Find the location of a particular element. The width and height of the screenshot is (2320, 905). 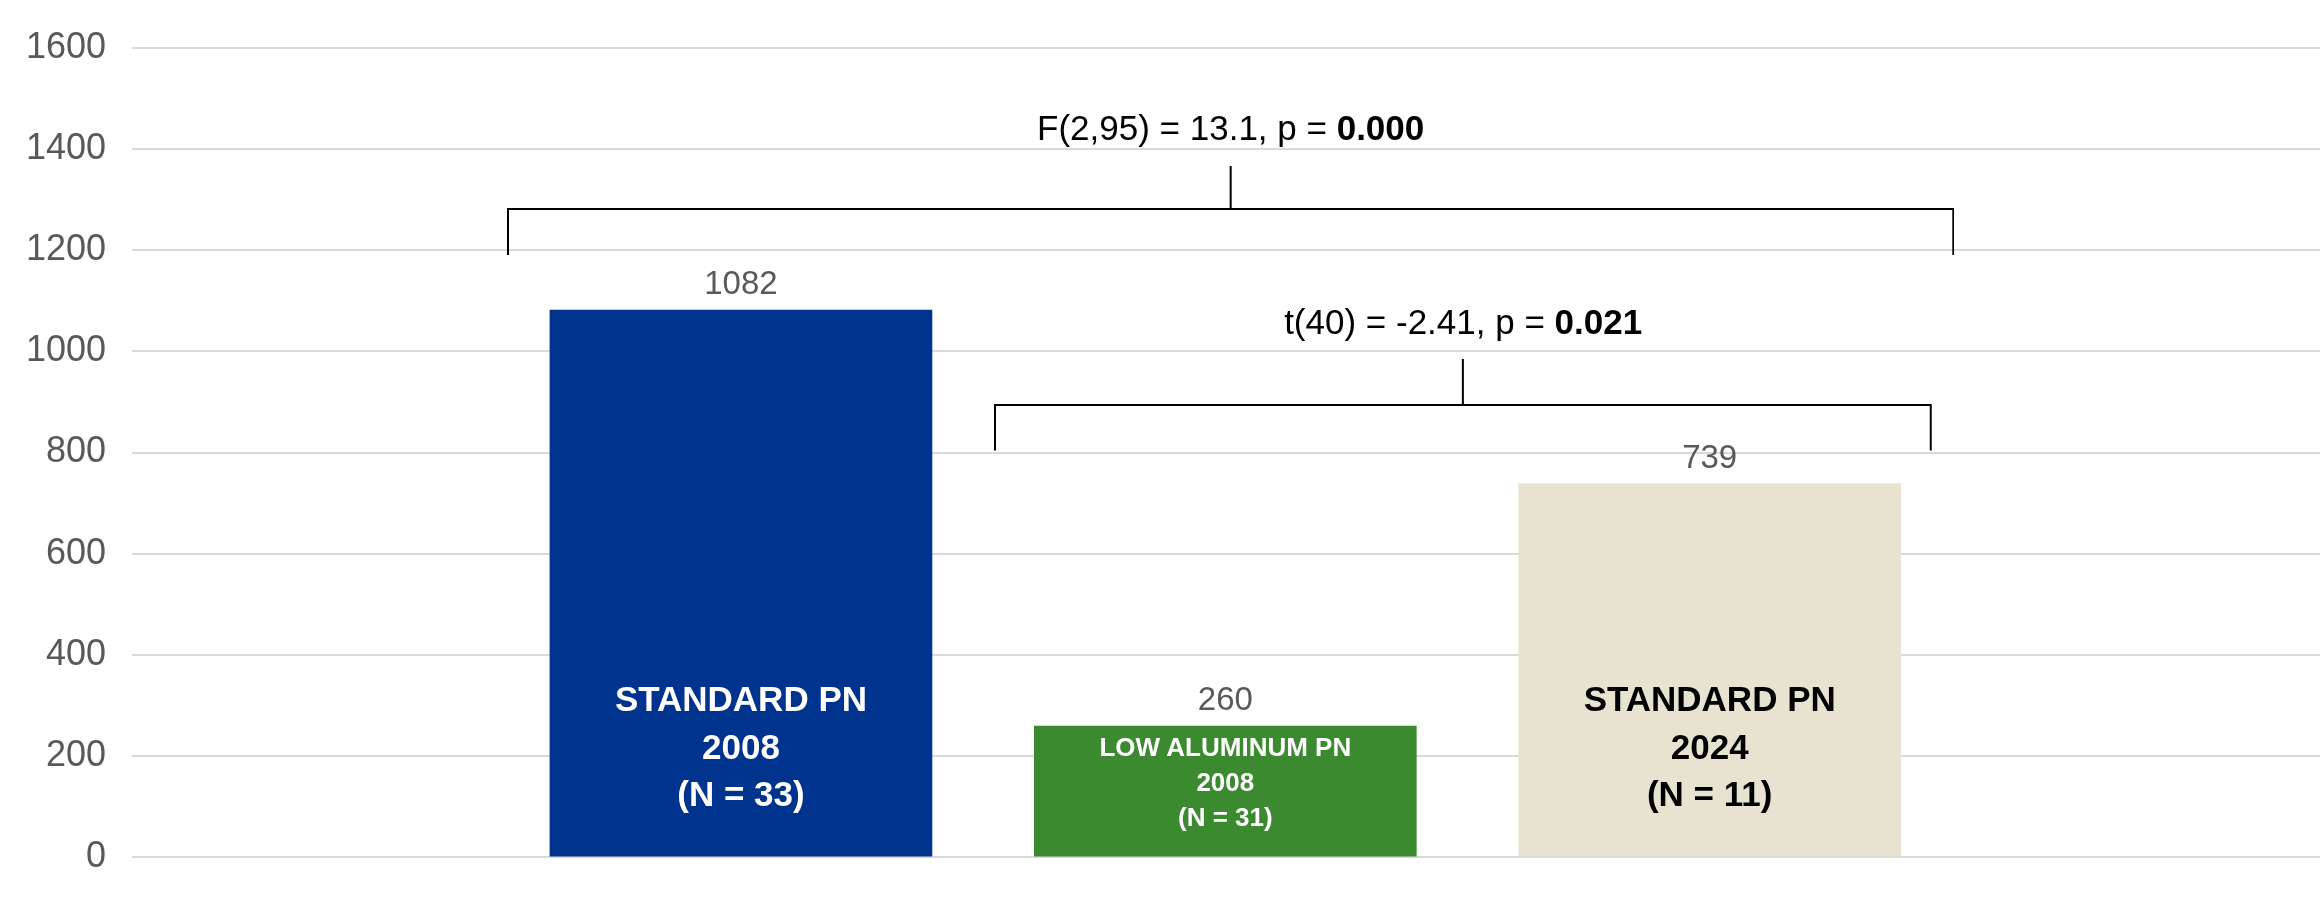

annotation: t(40) = -2.41, p = 0.021 is located at coordinates (1463, 321).